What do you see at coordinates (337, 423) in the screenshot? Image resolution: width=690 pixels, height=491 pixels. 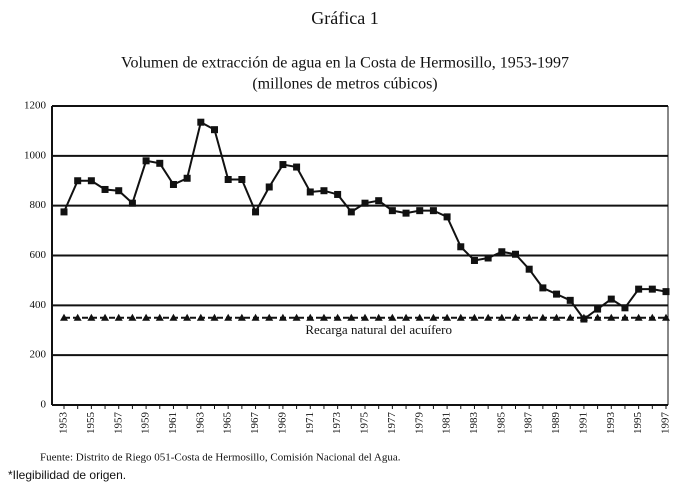 I see `x-tick-label: 1973` at bounding box center [337, 423].